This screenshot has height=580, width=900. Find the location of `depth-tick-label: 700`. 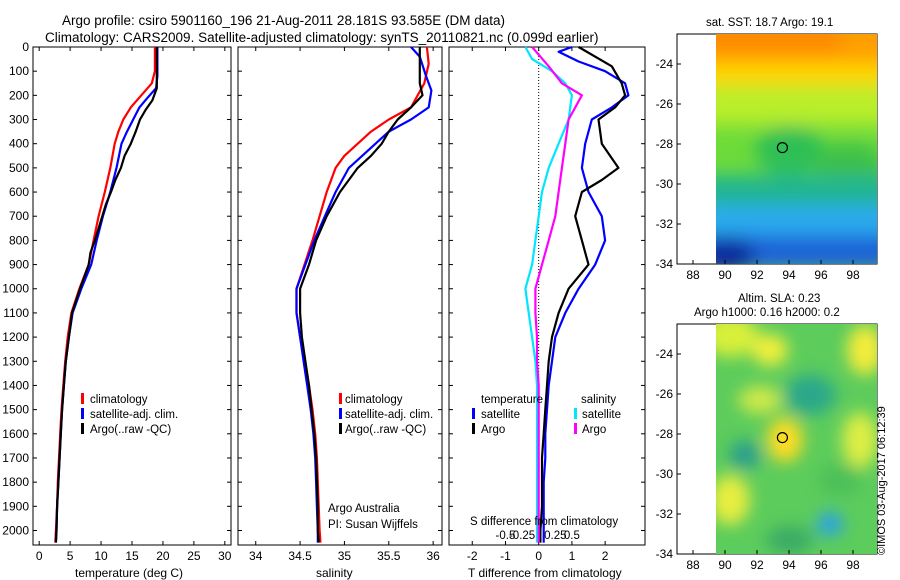

depth-tick-label: 700 is located at coordinates (19, 216).